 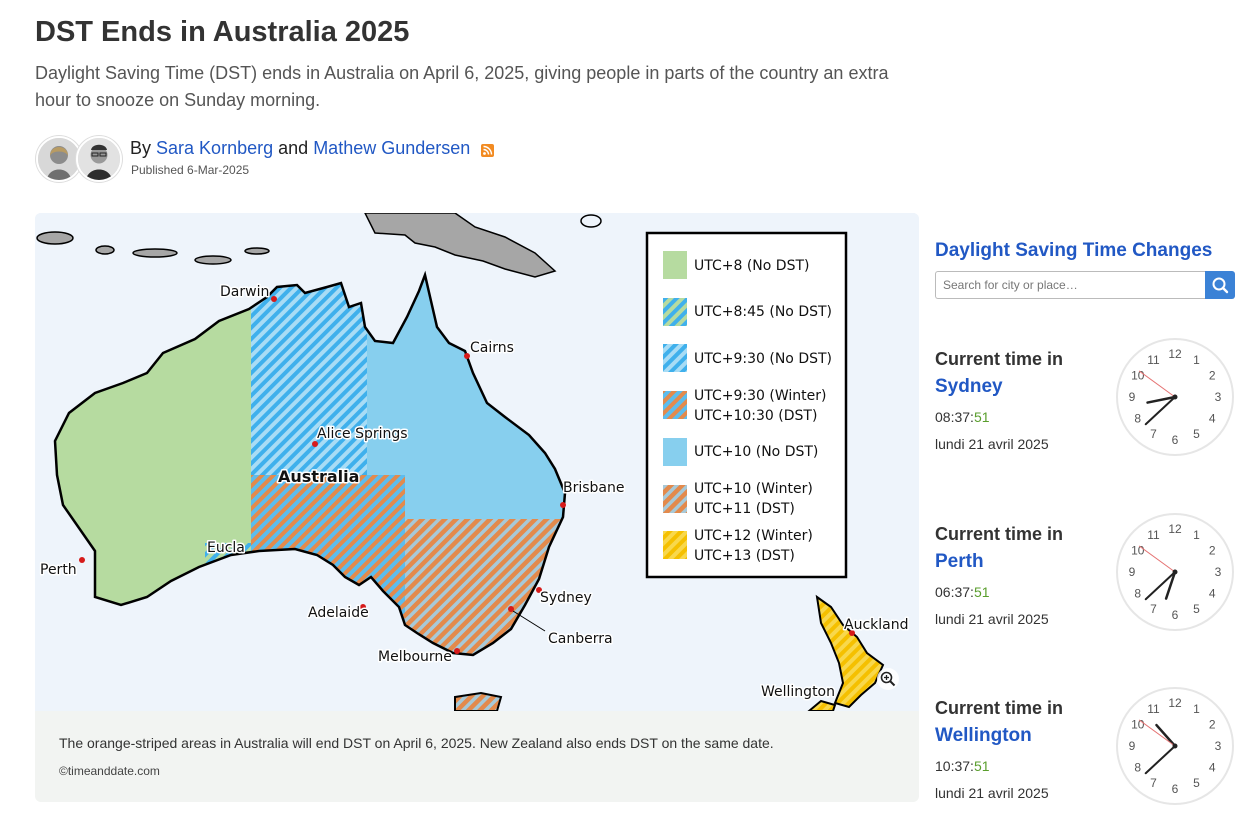 I want to click on legend-swatch-utc10-dst, so click(x=675, y=499).